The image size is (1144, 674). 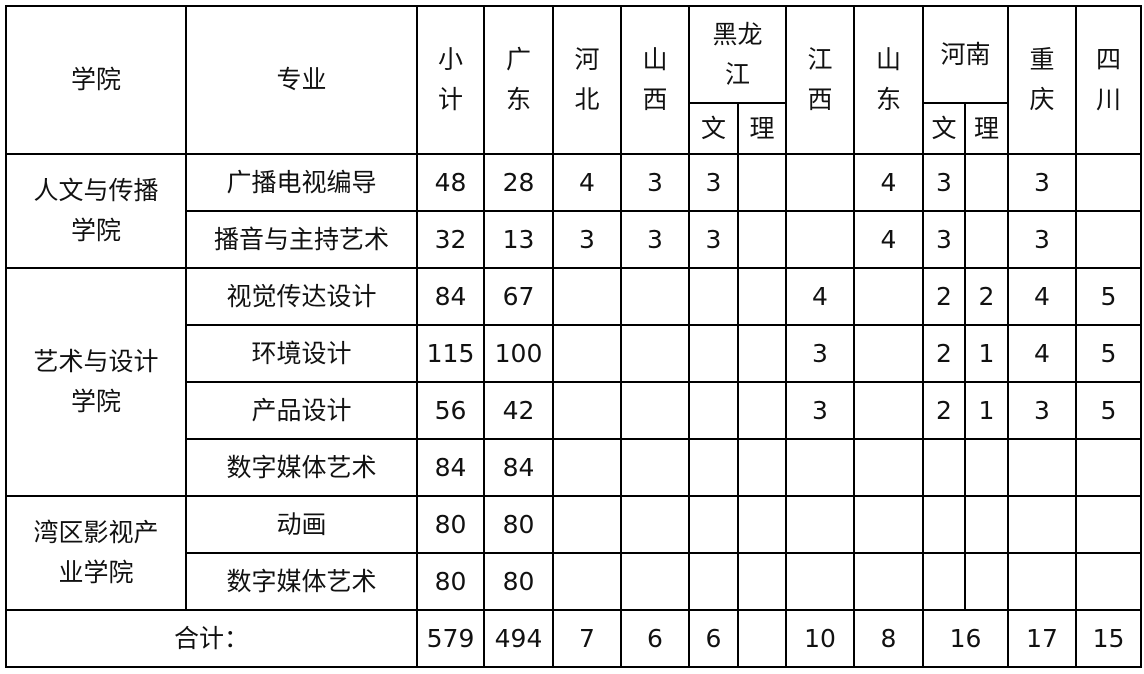 What do you see at coordinates (518, 410) in the screenshot?
I see `value-cell: 42` at bounding box center [518, 410].